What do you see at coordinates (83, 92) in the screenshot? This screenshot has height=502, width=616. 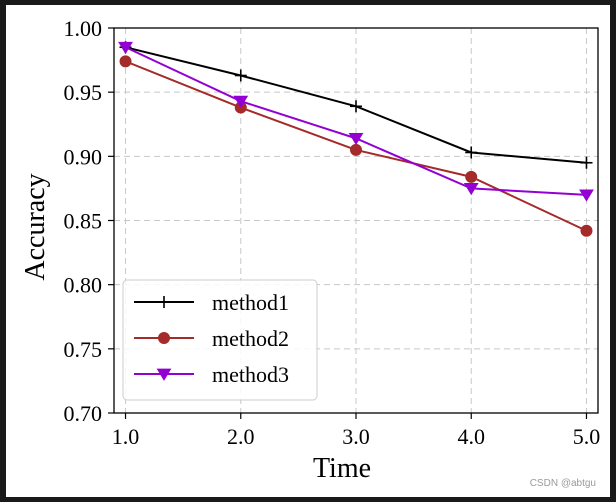 I see `y-tick-label: 0.95` at bounding box center [83, 92].